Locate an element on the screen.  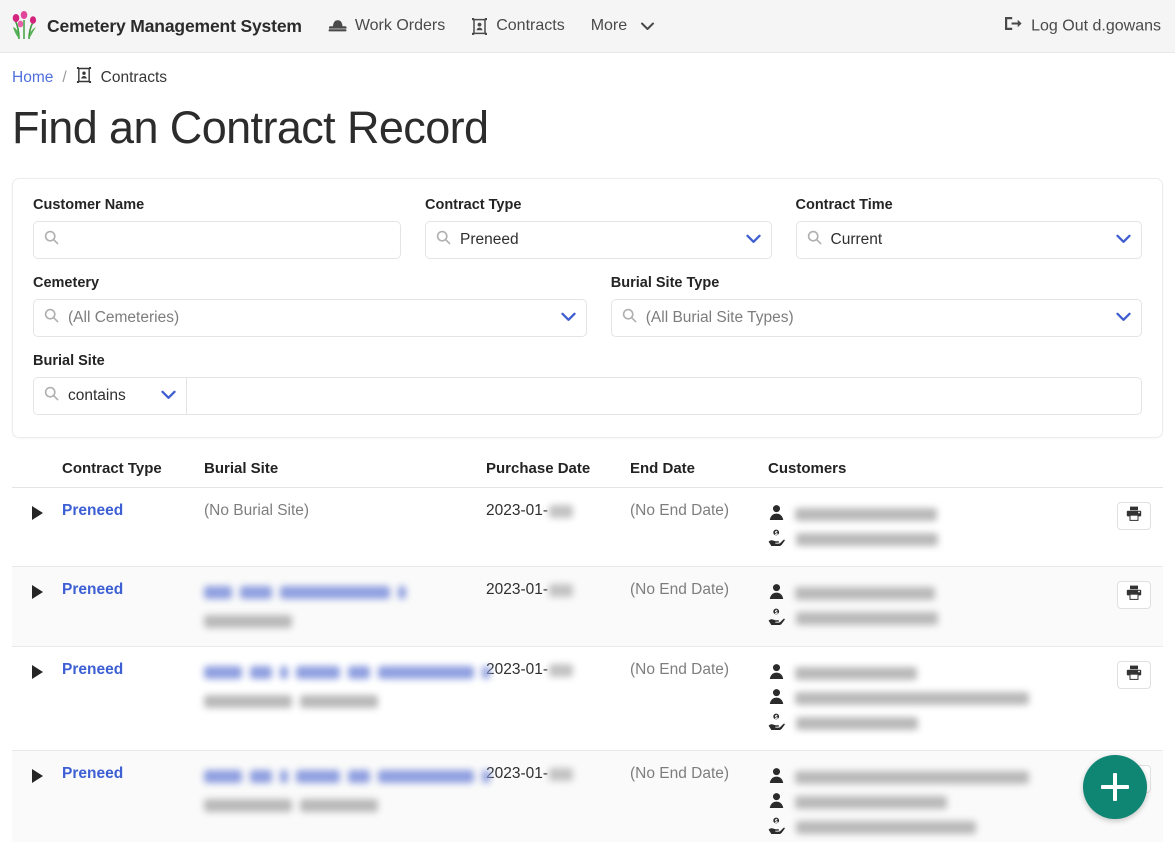
field-cemetery: Cemetery (All Cemeteries) is located at coordinates (310, 306).